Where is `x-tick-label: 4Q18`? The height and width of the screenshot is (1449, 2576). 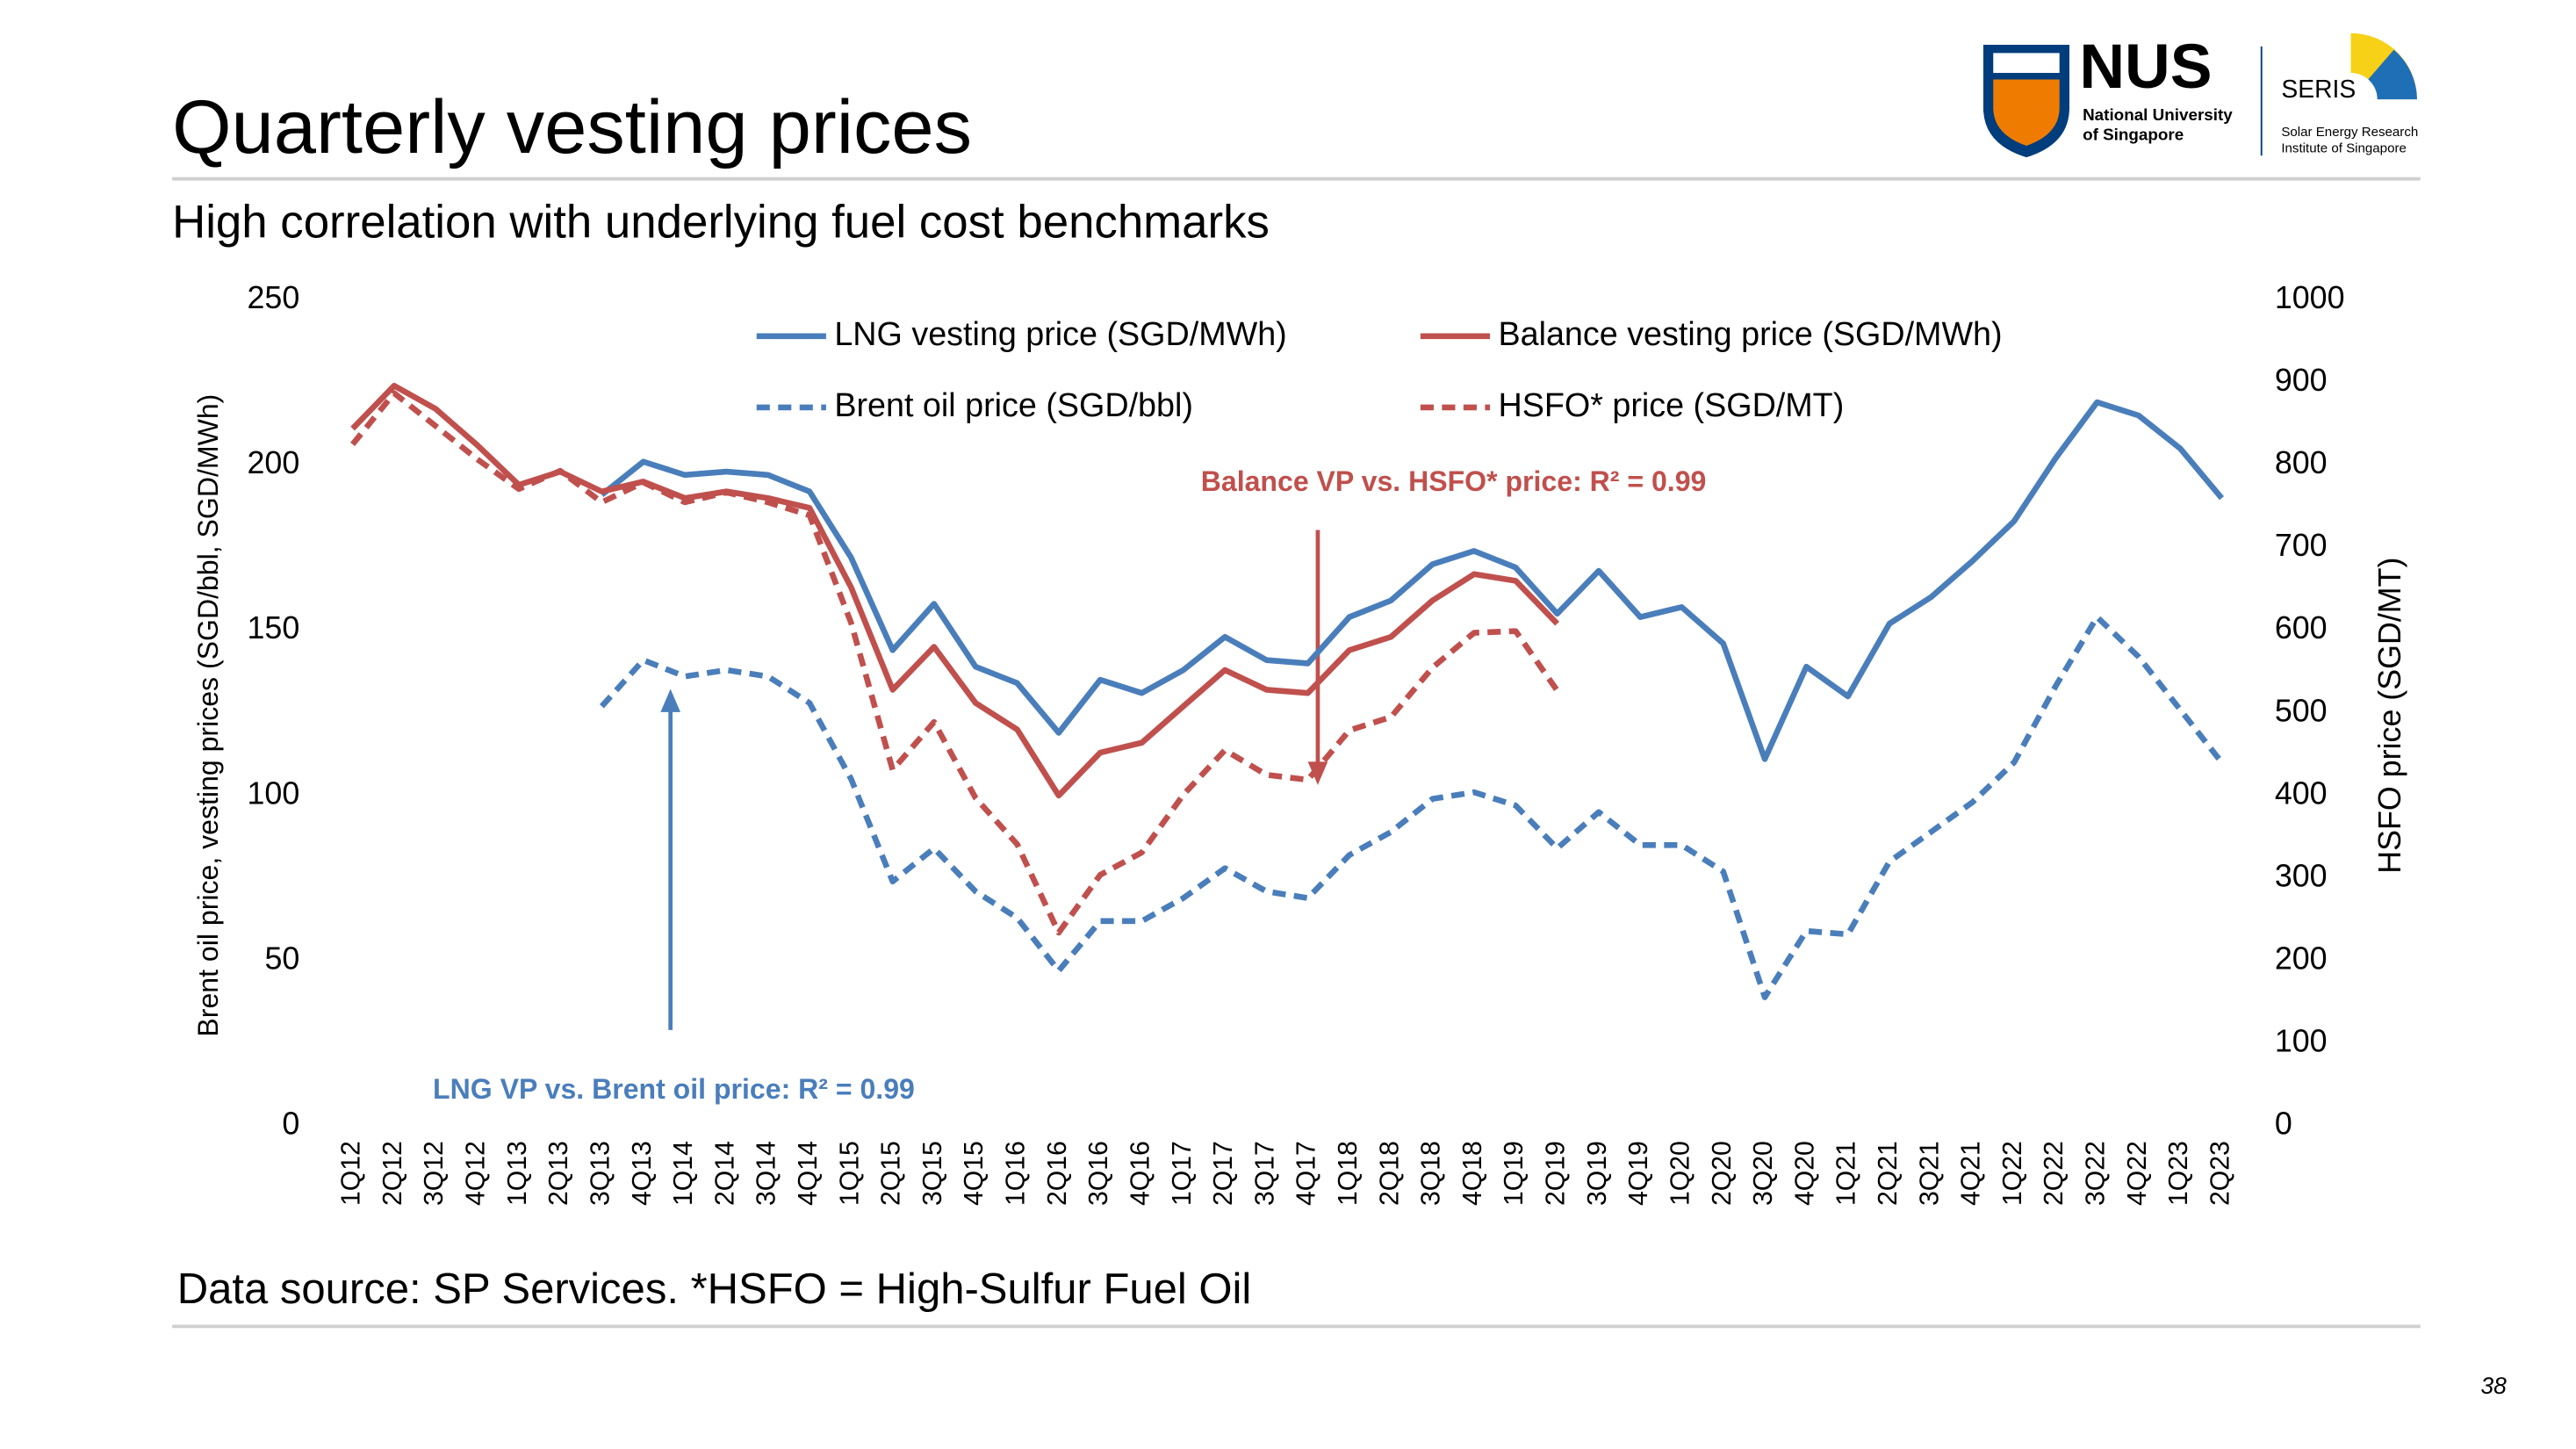
x-tick-label: 4Q18 is located at coordinates (1472, 1173).